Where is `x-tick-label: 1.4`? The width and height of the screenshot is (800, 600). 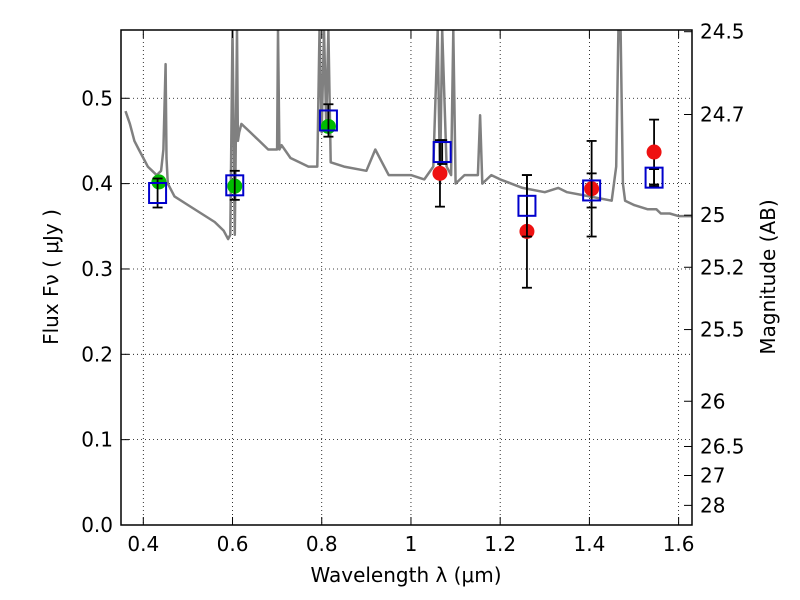 x-tick-label: 1.4 is located at coordinates (589, 544).